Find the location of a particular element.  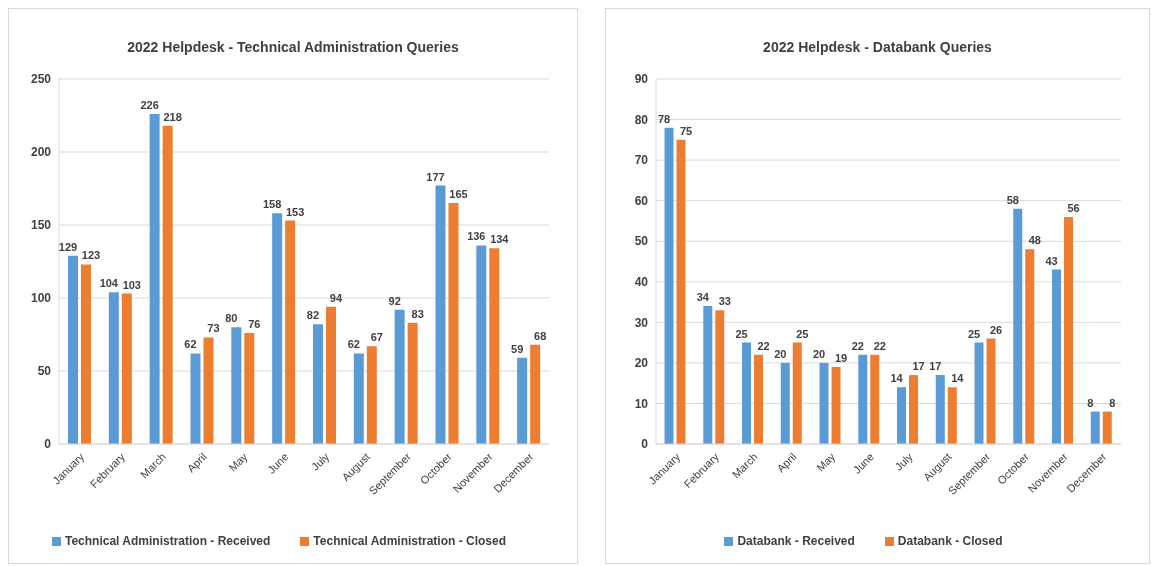

data-label: 129 is located at coordinates (68, 246).